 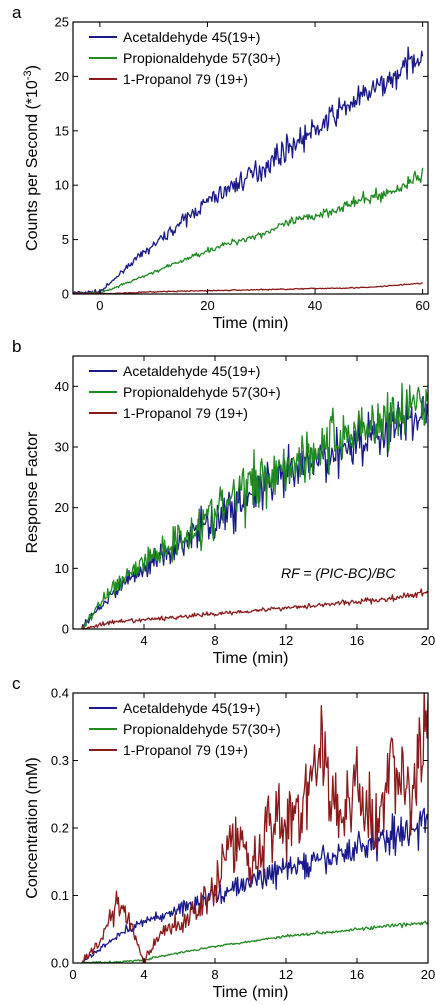 I want to click on x-tick-label: 60, so click(x=422, y=305).